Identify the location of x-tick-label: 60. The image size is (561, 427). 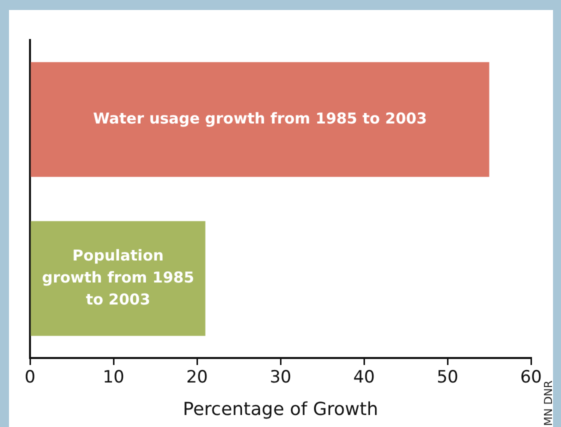
(531, 378).